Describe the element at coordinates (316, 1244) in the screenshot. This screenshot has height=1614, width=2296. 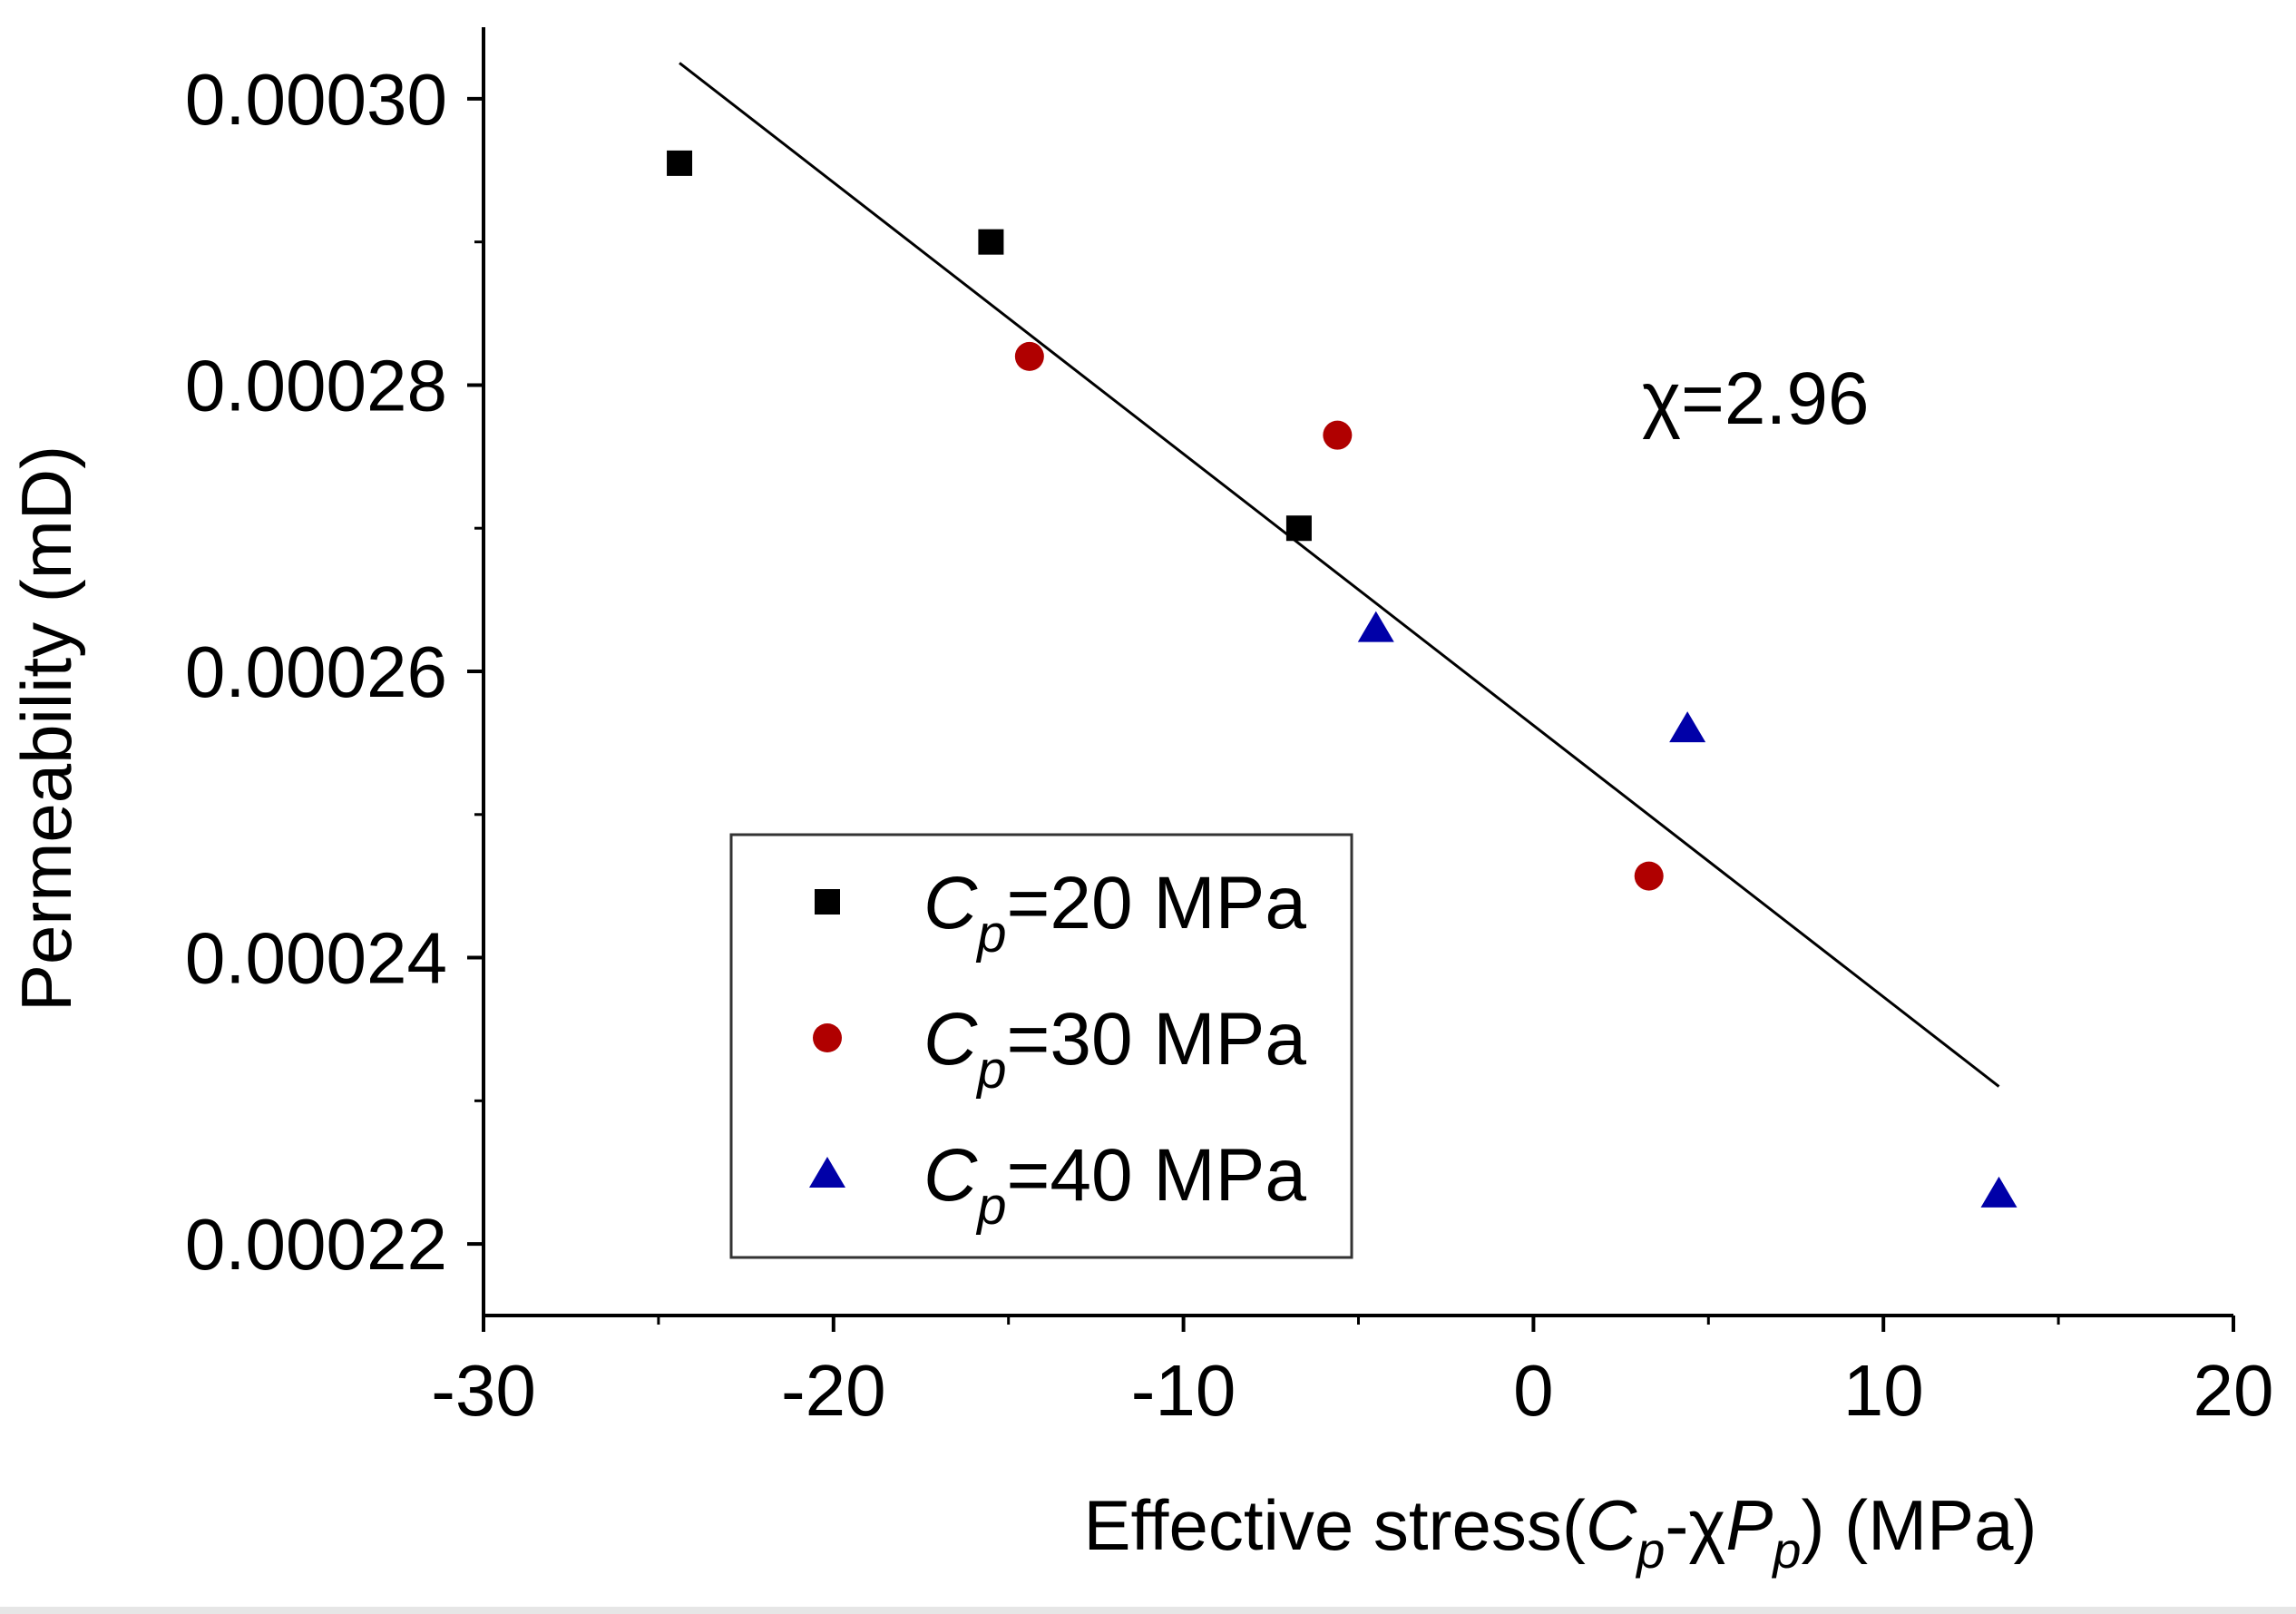
I see `y-tick-label: 0.00022` at that location.